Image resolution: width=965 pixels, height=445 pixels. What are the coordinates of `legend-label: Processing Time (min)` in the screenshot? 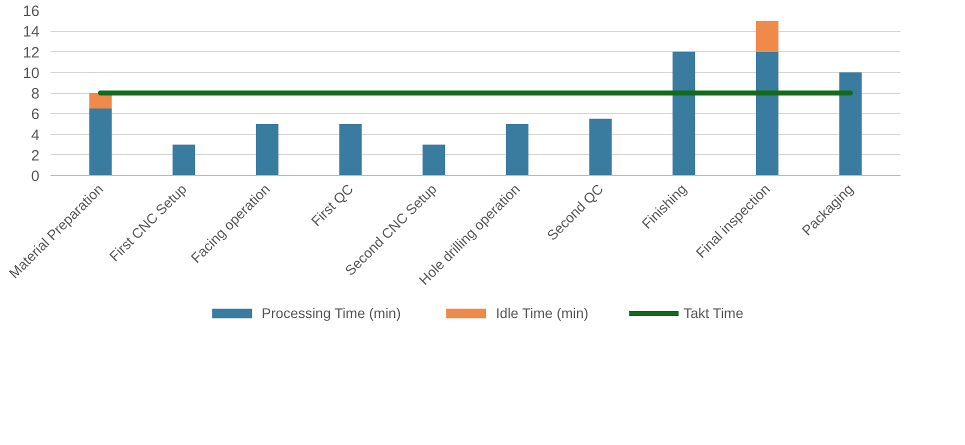 It's located at (331, 313).